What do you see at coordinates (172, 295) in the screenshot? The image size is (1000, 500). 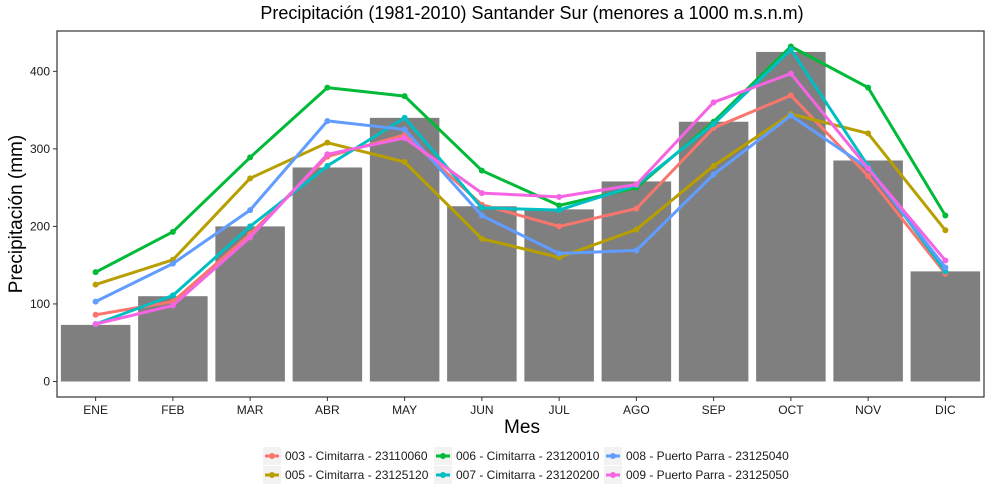 I see `series-point-4-feb` at bounding box center [172, 295].